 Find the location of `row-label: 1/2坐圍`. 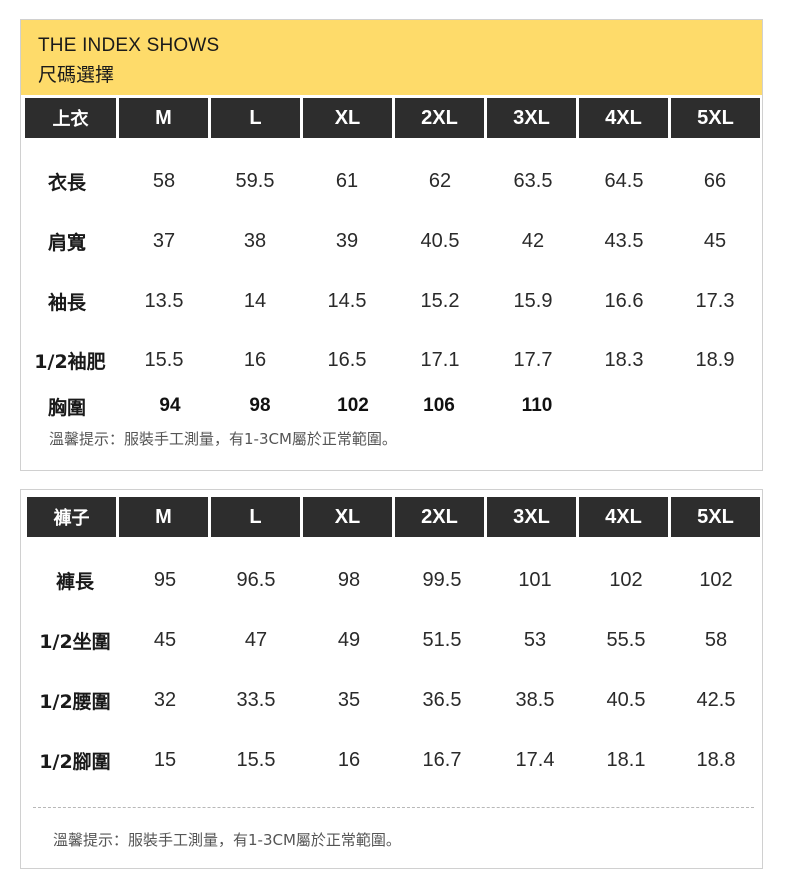

row-label: 1/2坐圍 is located at coordinates (75, 641).